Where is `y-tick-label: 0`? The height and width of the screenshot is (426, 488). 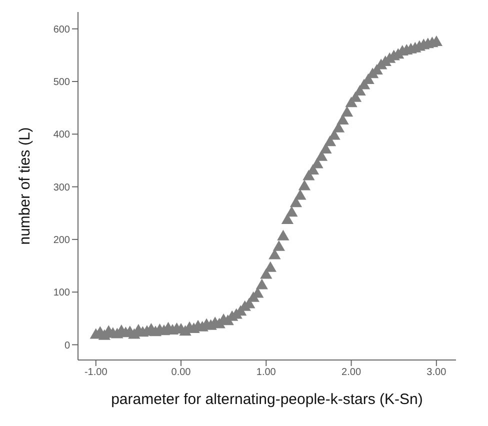 y-tick-label: 0 is located at coordinates (67, 346).